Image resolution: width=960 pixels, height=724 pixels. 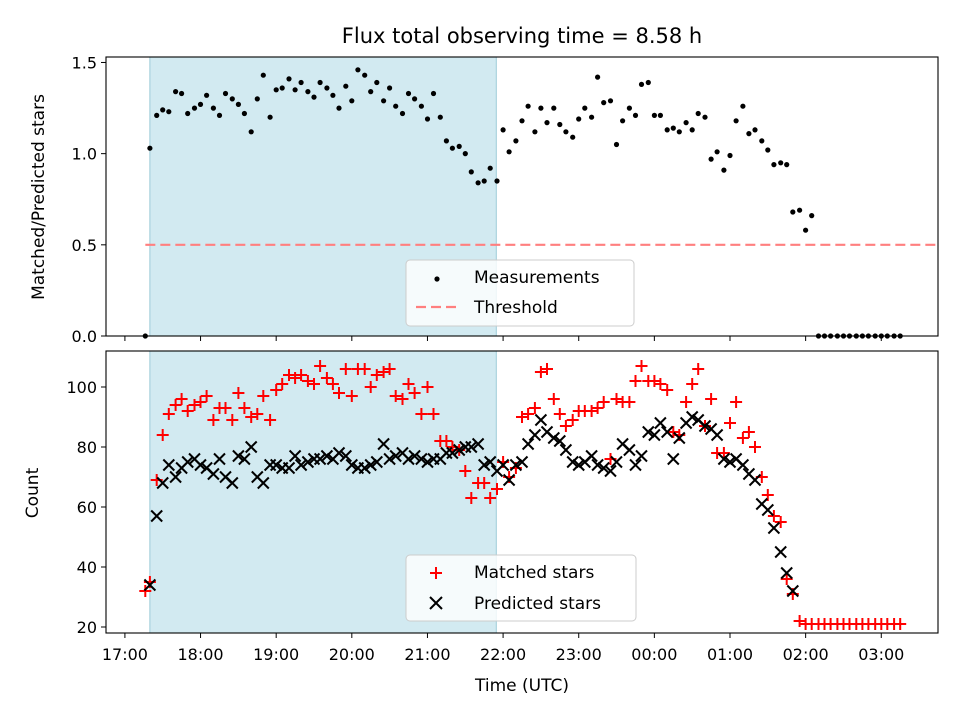 What do you see at coordinates (515, 308) in the screenshot?
I see `legend-threshold: Threshold` at bounding box center [515, 308].